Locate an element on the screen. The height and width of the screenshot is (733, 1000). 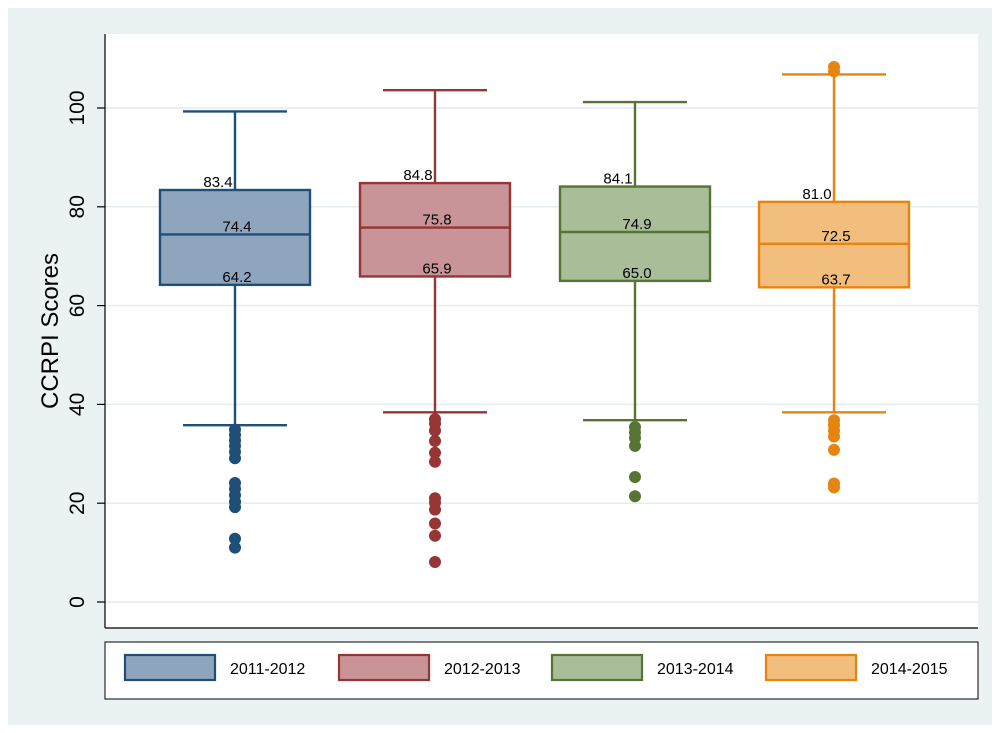
median-label: 74.4 is located at coordinates (236, 226).